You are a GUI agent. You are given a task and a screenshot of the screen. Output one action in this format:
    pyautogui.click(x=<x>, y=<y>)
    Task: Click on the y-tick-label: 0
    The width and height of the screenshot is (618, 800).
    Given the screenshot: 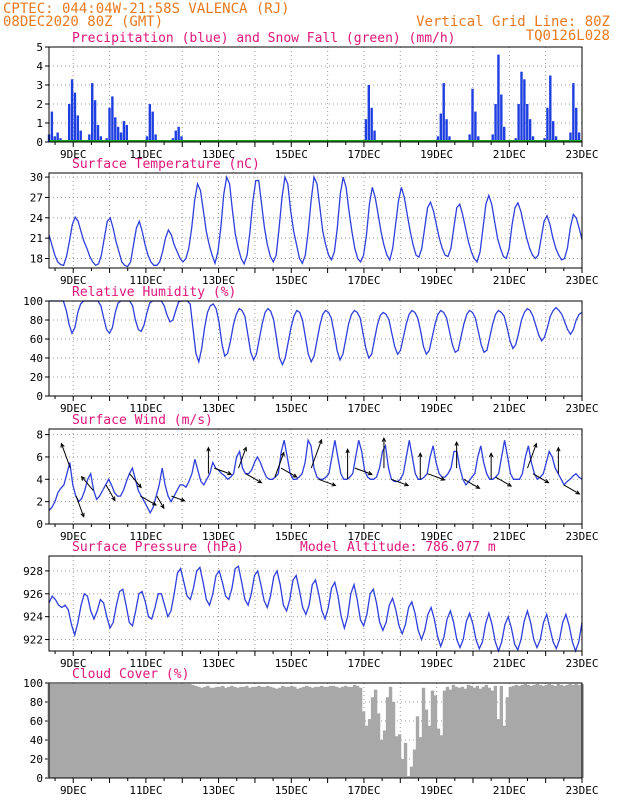 What is the action you would take?
    pyautogui.click(x=39, y=142)
    